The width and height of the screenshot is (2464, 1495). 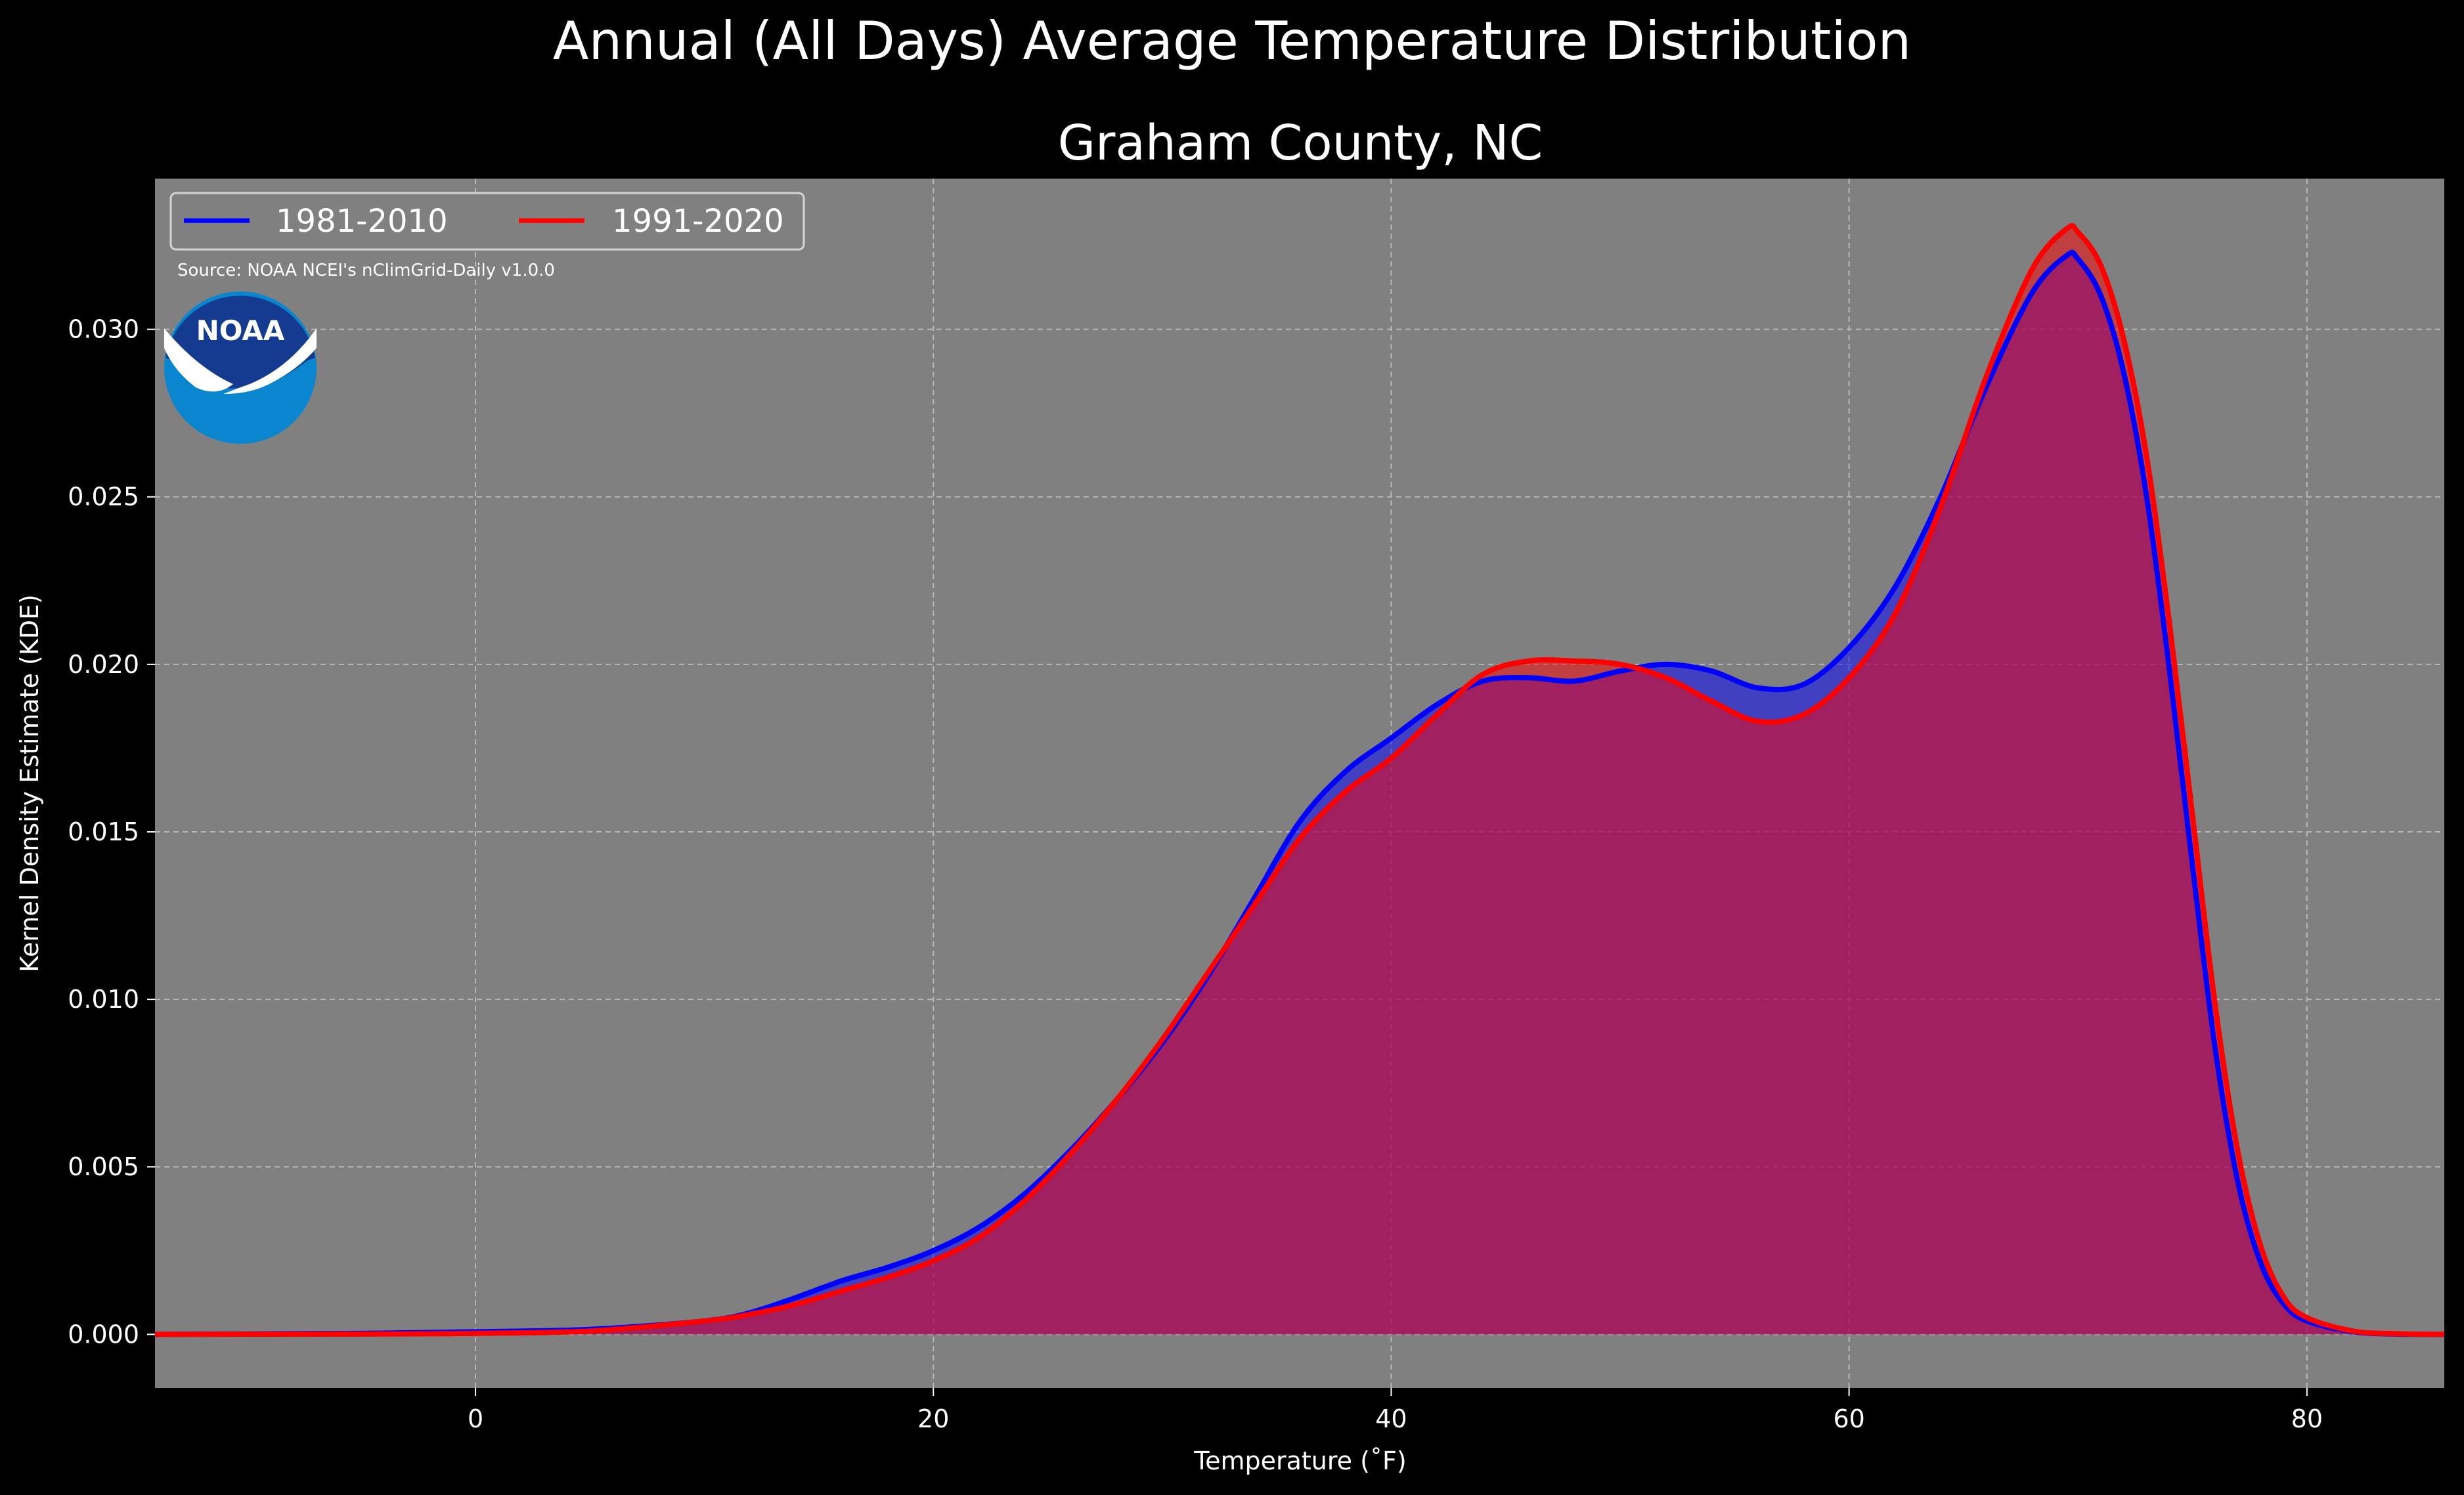 What do you see at coordinates (240, 330) in the screenshot?
I see `noaa-logo-text: NOAA` at bounding box center [240, 330].